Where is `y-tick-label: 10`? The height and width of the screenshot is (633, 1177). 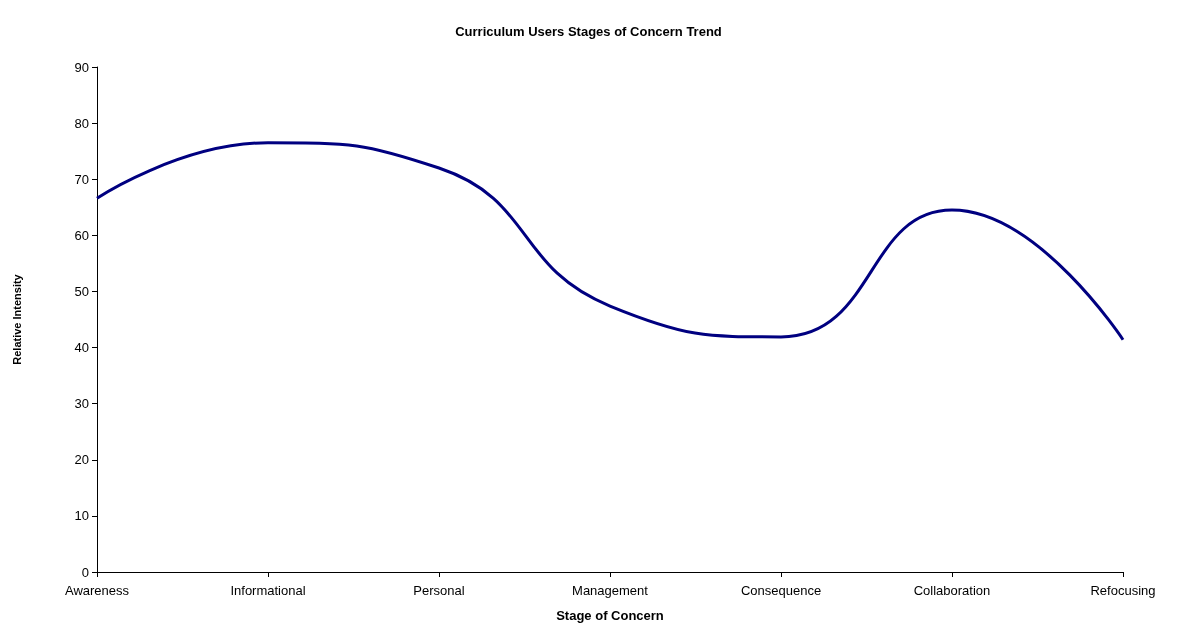 y-tick-label: 10 is located at coordinates (81, 516).